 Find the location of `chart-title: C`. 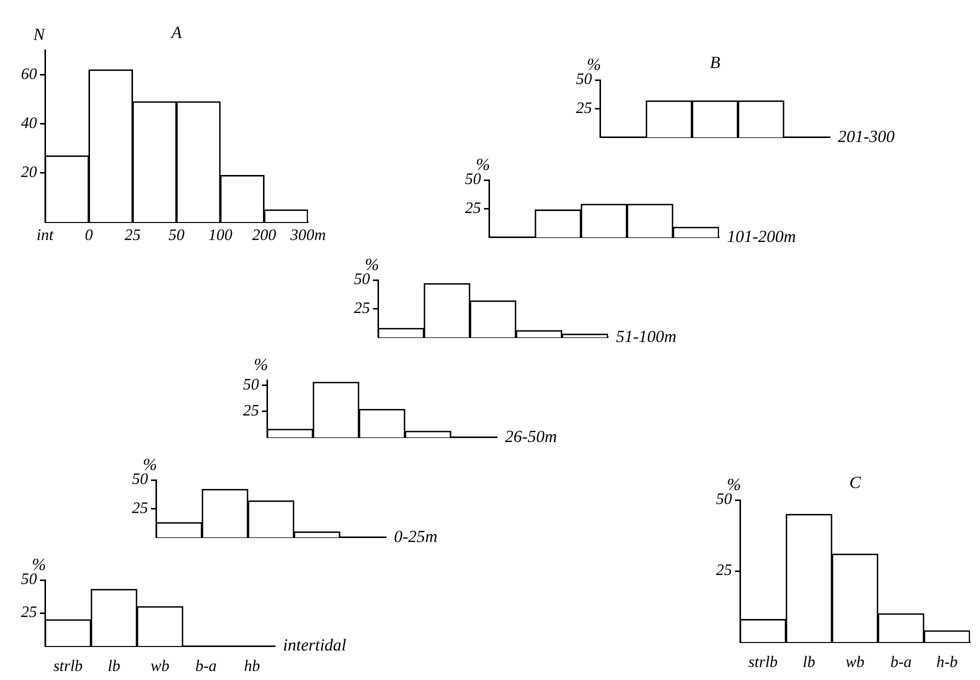

chart-title: C is located at coordinates (855, 482).